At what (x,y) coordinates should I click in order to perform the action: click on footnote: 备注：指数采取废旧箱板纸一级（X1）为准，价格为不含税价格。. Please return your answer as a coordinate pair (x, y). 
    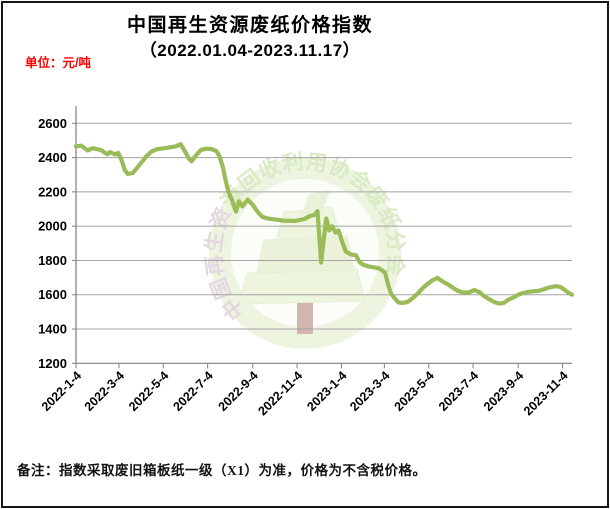
    Looking at the image, I should click on (222, 470).